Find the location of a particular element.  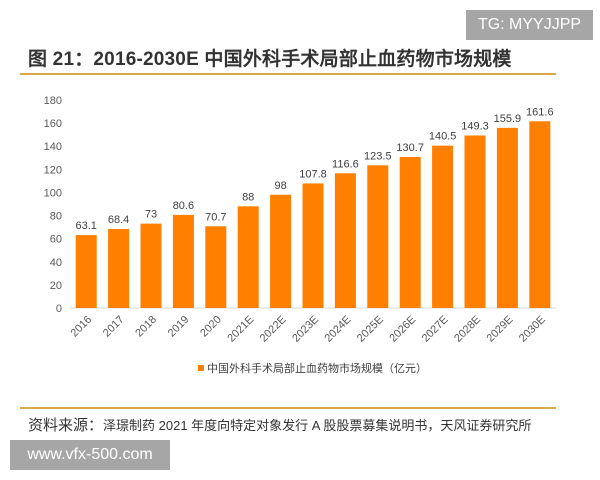

data-label: 63.1 is located at coordinates (85, 226).